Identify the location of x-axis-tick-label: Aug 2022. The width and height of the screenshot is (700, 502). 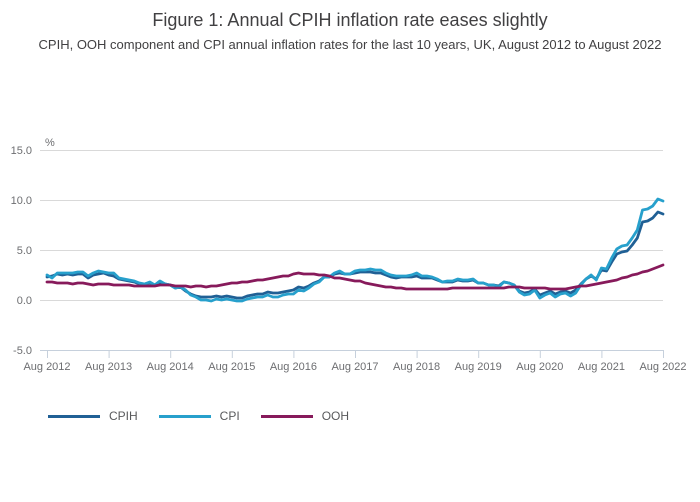
(662, 367).